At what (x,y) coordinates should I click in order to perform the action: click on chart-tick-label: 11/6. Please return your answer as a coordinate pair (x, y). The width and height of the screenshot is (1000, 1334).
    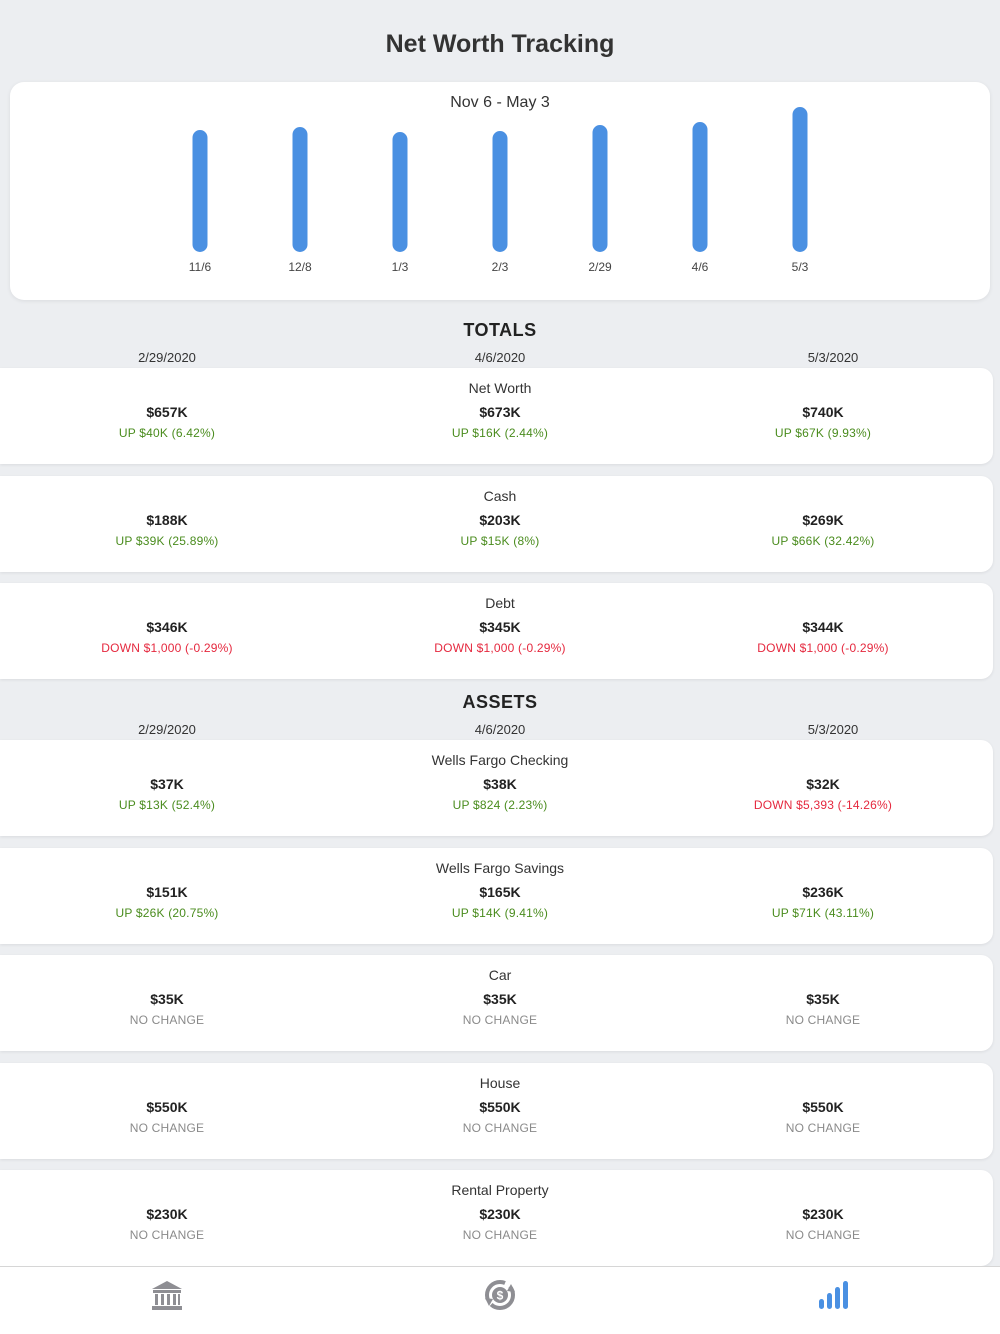
    Looking at the image, I should click on (200, 267).